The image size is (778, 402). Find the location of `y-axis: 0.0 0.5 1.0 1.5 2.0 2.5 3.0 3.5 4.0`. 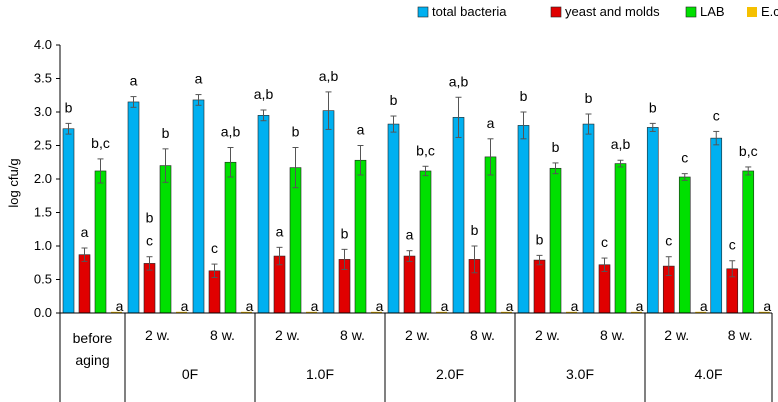

y-axis: 0.0 0.5 1.0 1.5 2.0 2.5 3.0 3.5 4.0 is located at coordinates (47, 178).